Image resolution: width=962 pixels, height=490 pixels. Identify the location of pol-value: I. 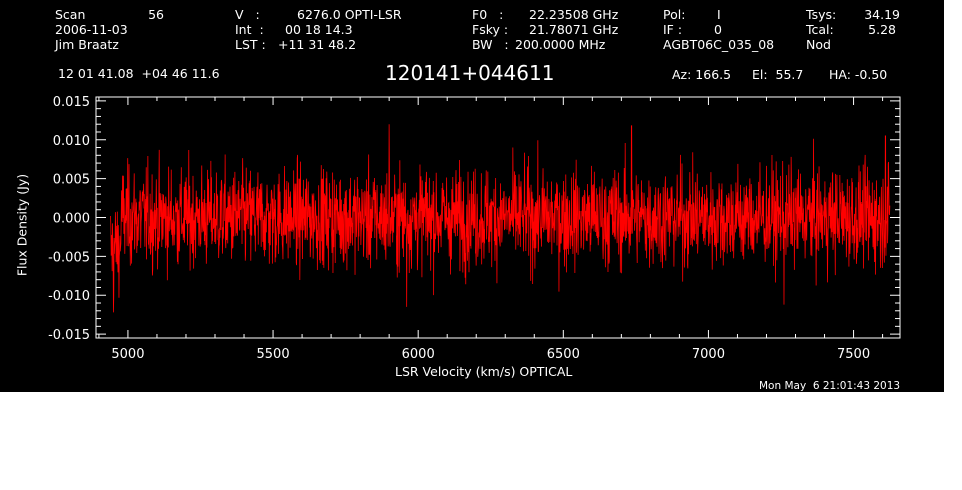
(719, 14).